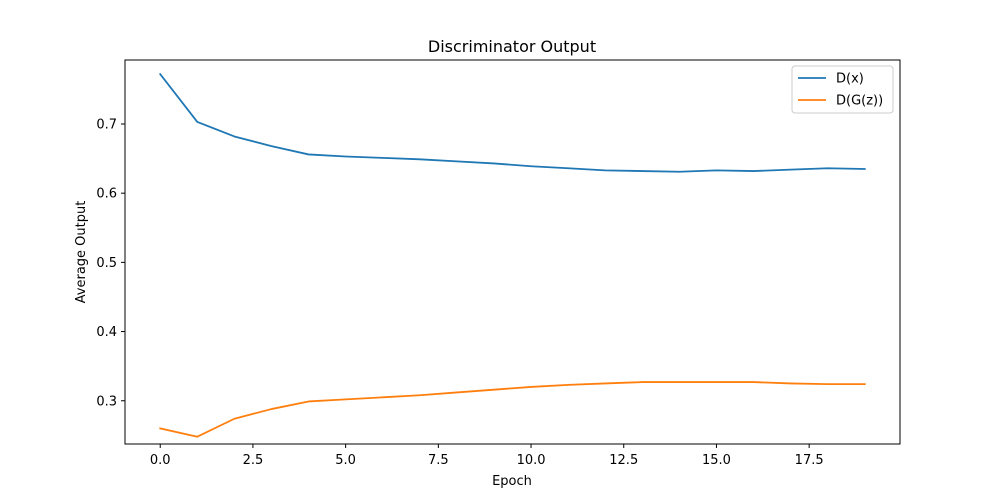 This screenshot has height=500, width=1000. I want to click on x-axis-label: Epoch, so click(512, 481).